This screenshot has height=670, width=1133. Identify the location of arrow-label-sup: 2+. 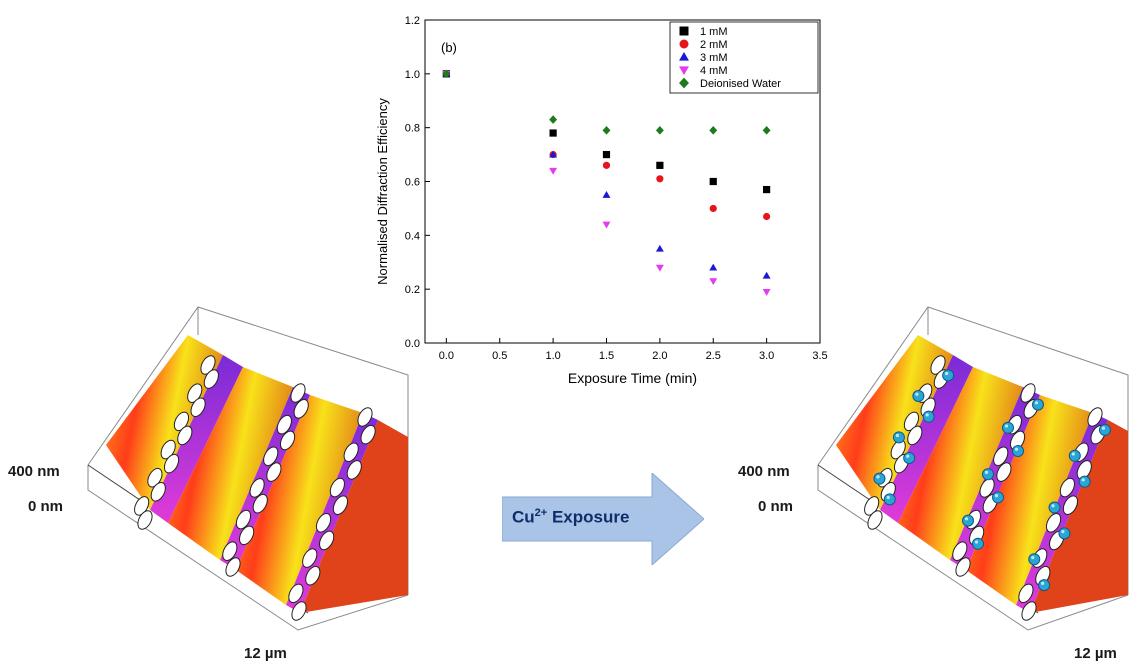
(541, 513).